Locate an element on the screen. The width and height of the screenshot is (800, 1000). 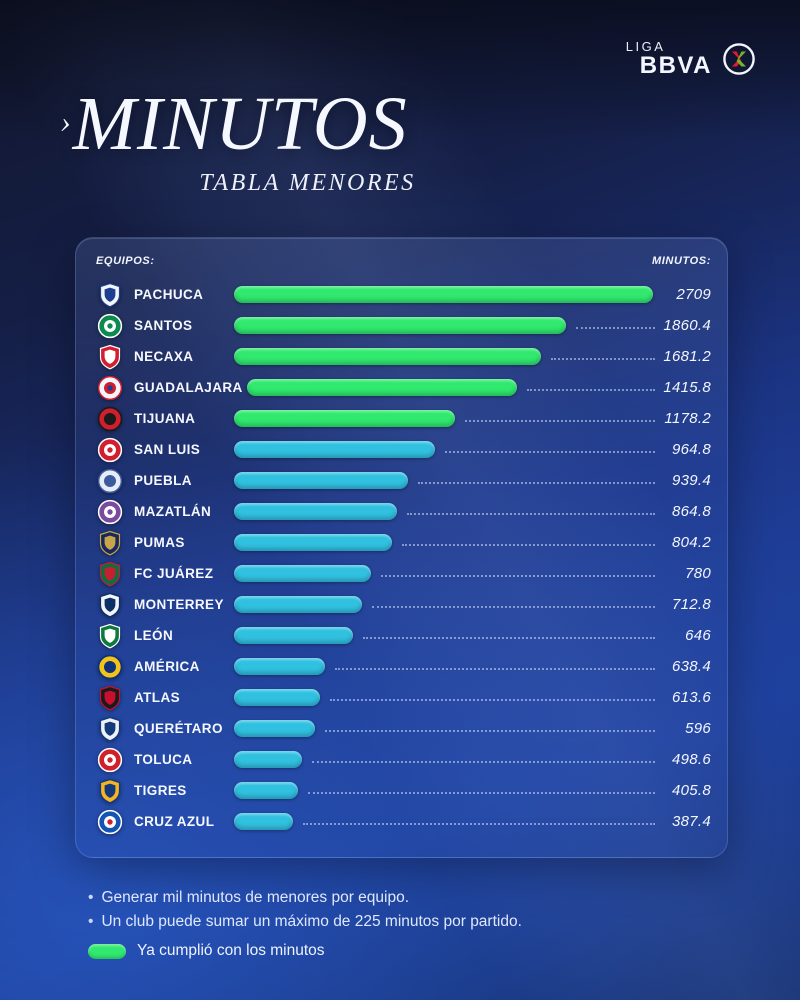
team-minutes: 804.2 is located at coordinates (691, 542).